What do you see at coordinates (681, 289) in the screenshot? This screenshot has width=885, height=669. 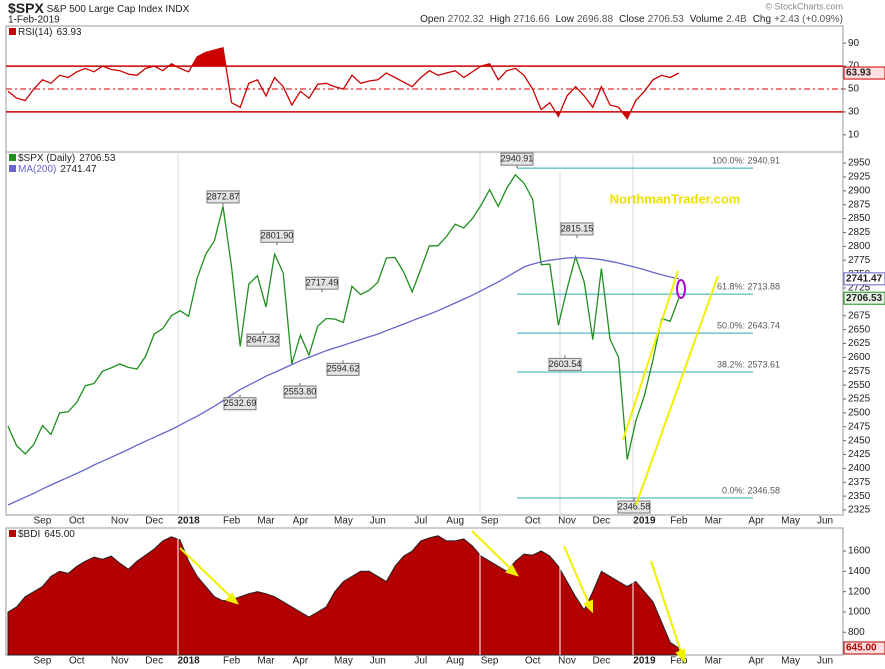 I see `highlight-ellipse` at bounding box center [681, 289].